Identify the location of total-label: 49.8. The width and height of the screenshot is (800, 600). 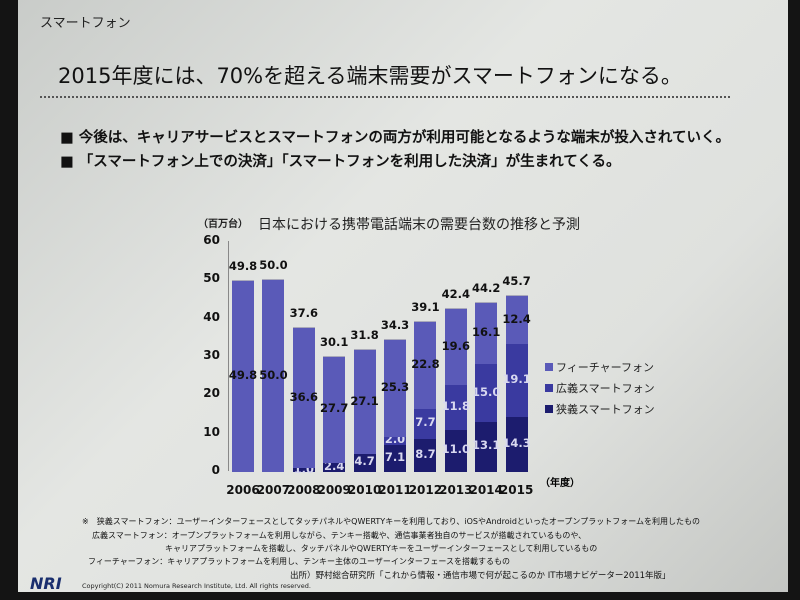
(243, 266).